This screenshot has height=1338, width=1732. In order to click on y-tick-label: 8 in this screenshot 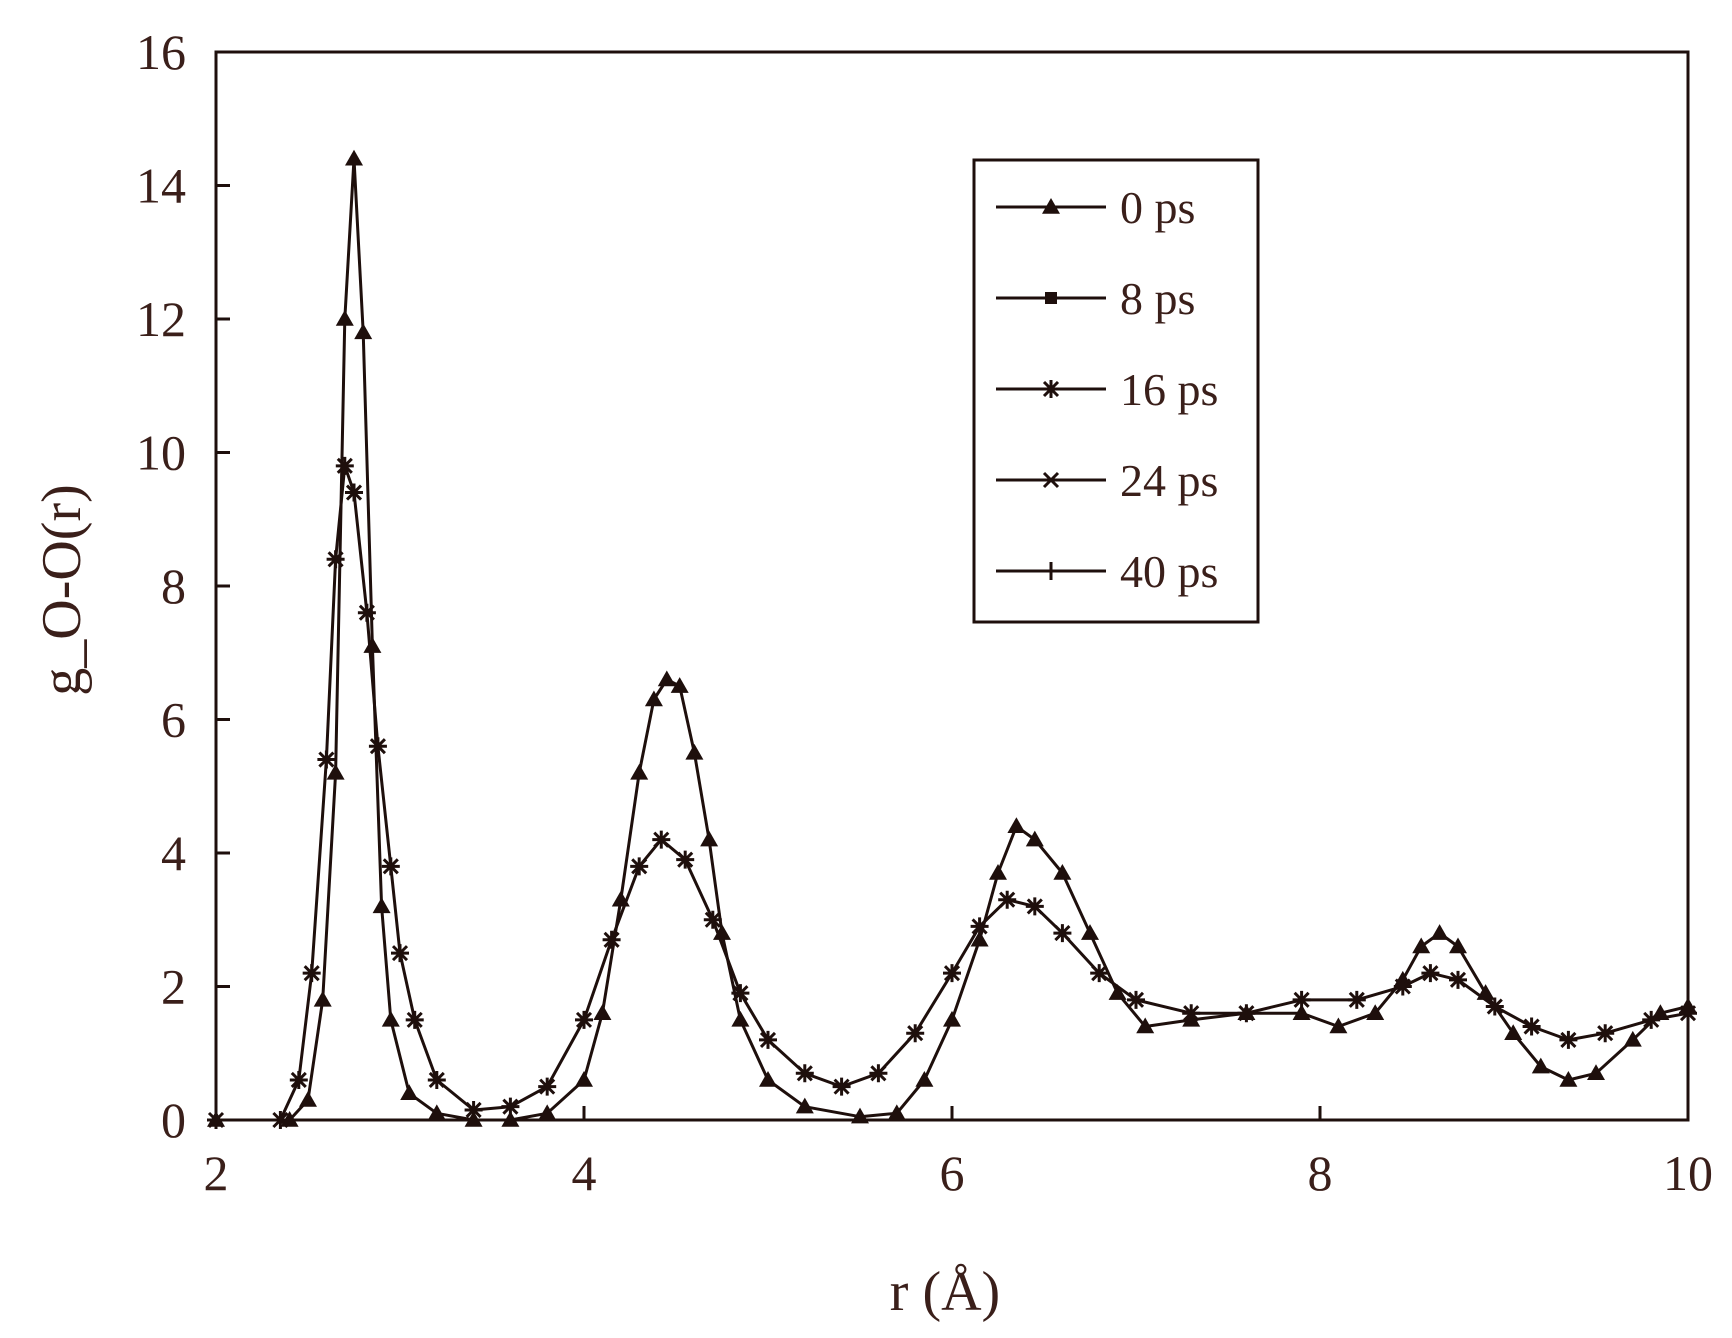, I will do `click(173, 586)`.